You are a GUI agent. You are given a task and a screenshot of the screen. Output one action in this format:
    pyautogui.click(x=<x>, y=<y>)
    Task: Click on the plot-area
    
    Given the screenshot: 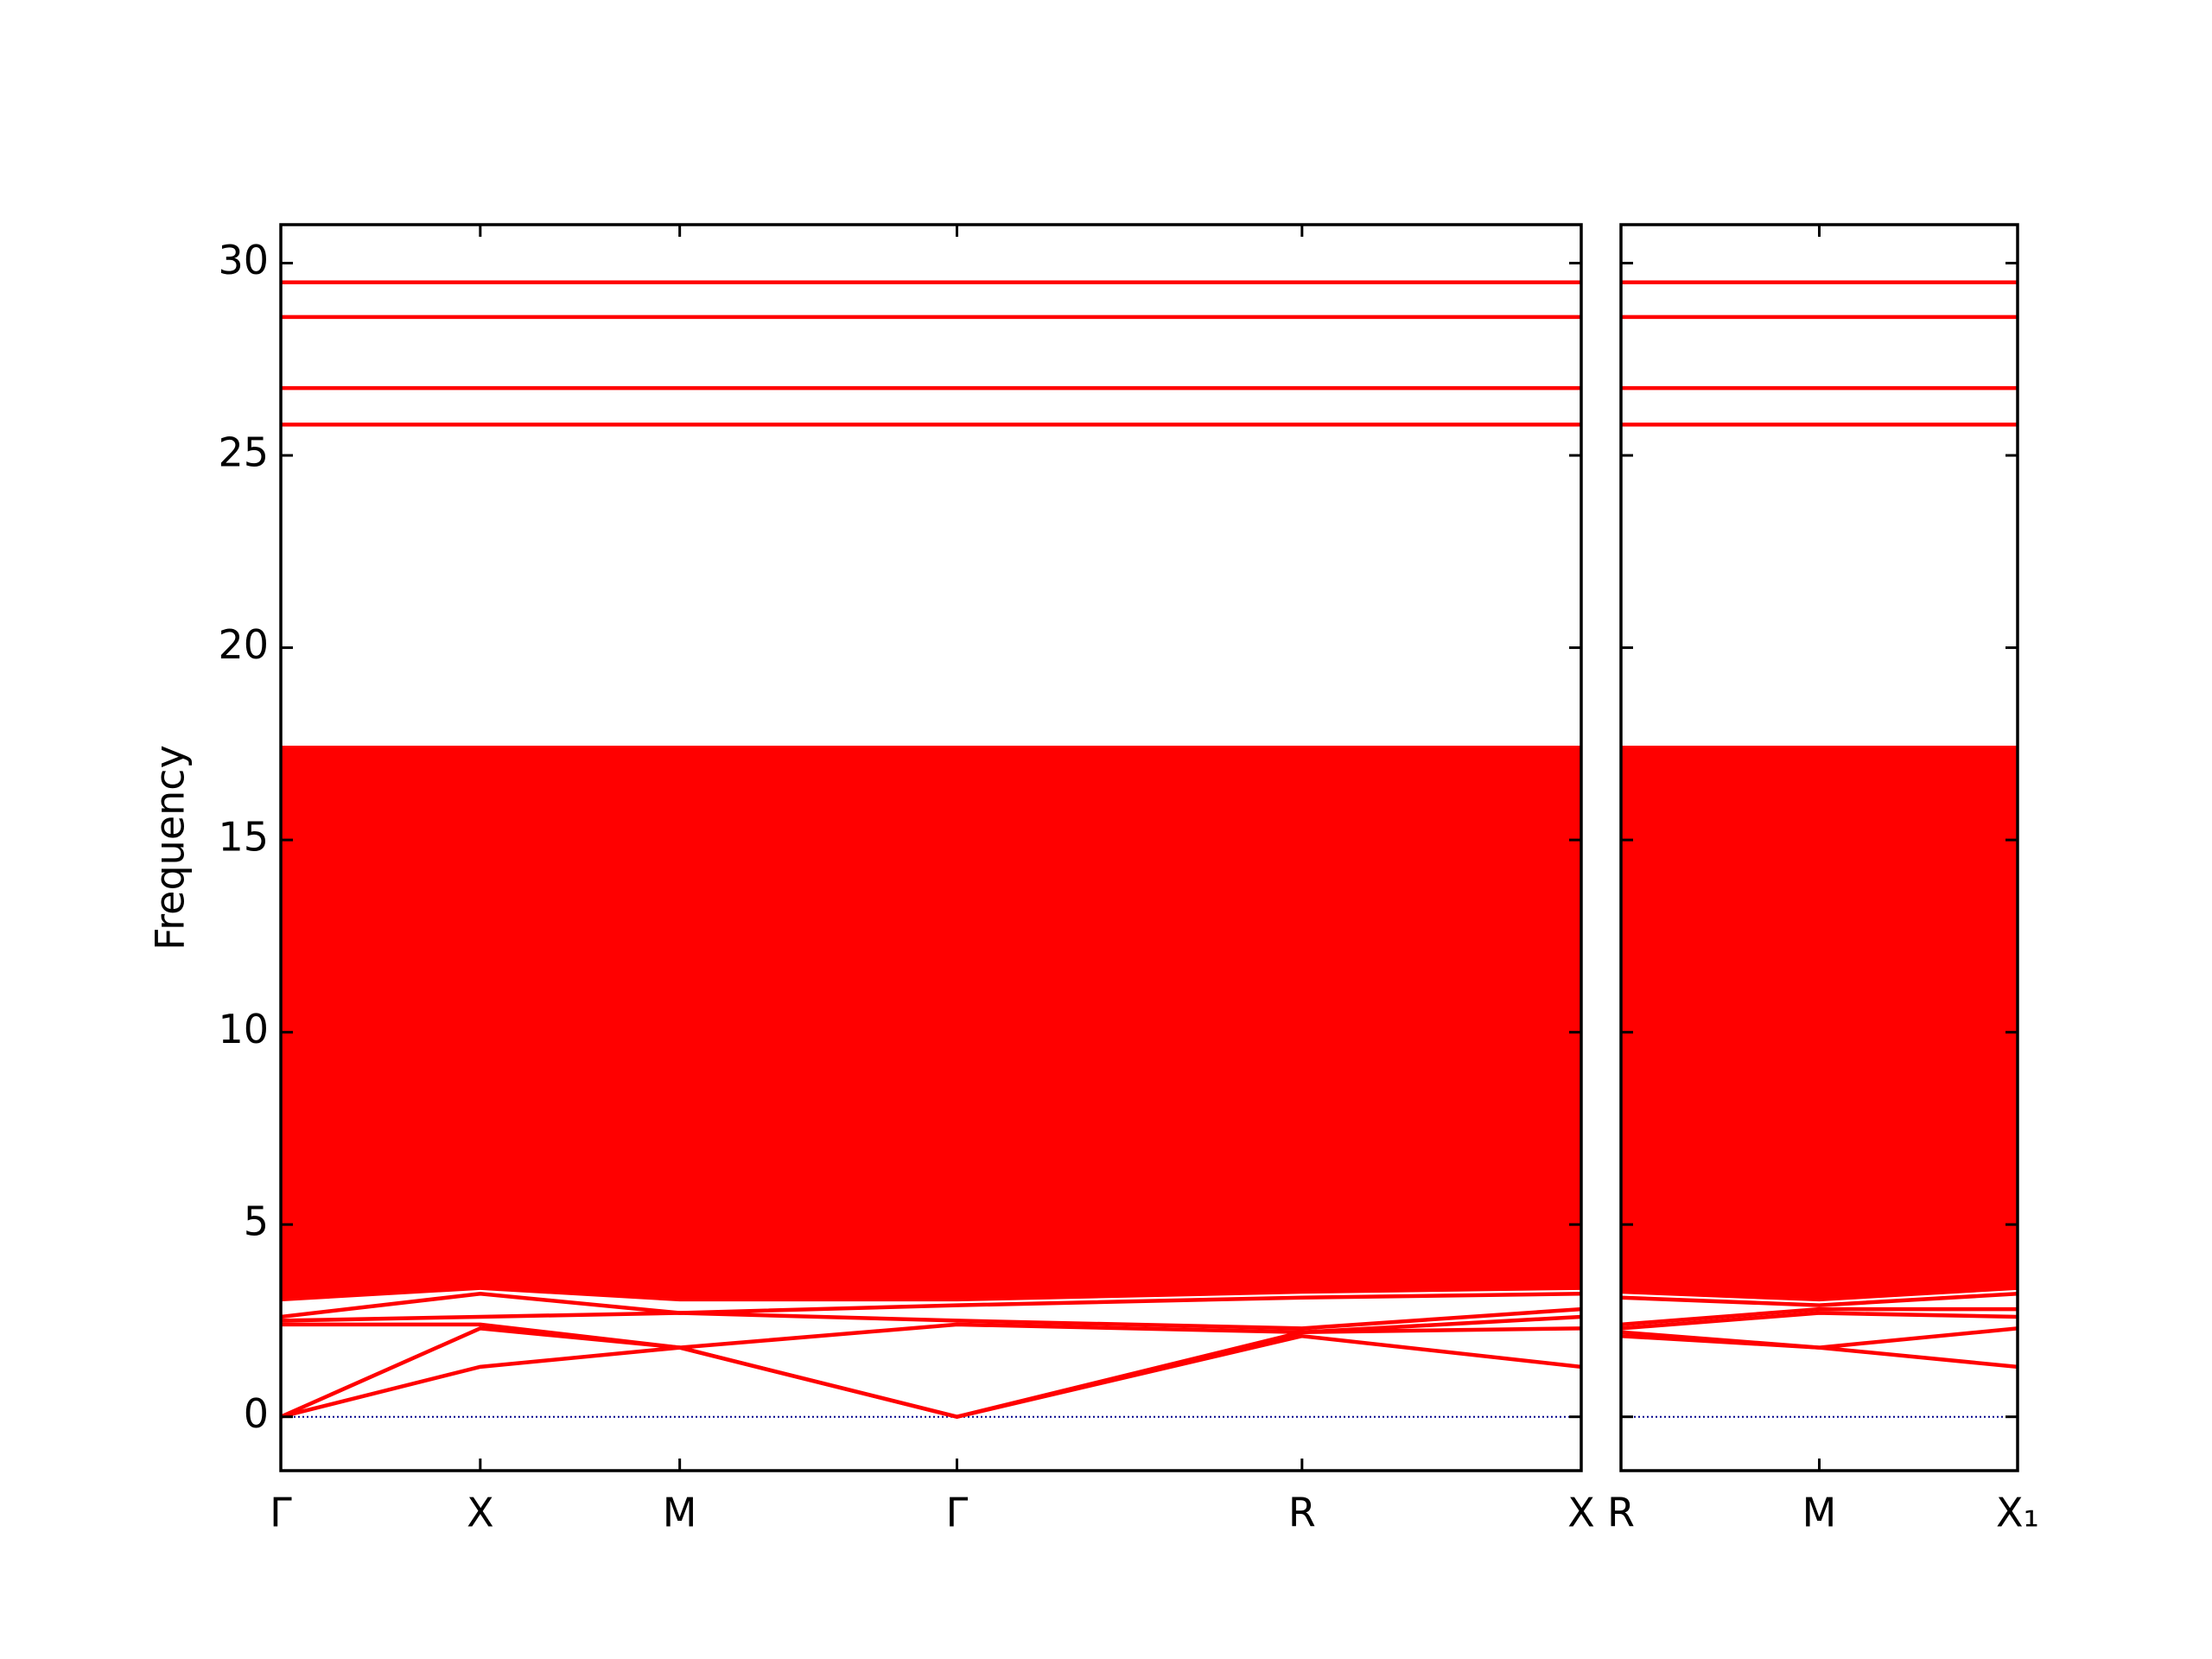 What is the action you would take?
    pyautogui.click(x=1819, y=849)
    